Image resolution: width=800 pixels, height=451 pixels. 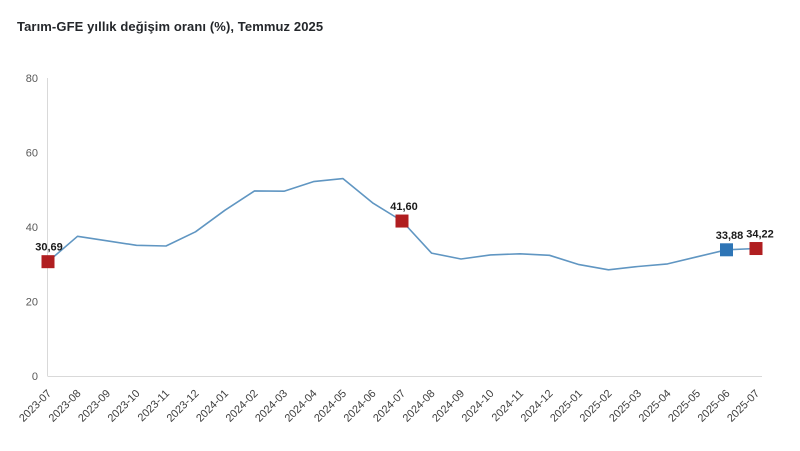 I want to click on data-point-label: 41,60, so click(x=404, y=207).